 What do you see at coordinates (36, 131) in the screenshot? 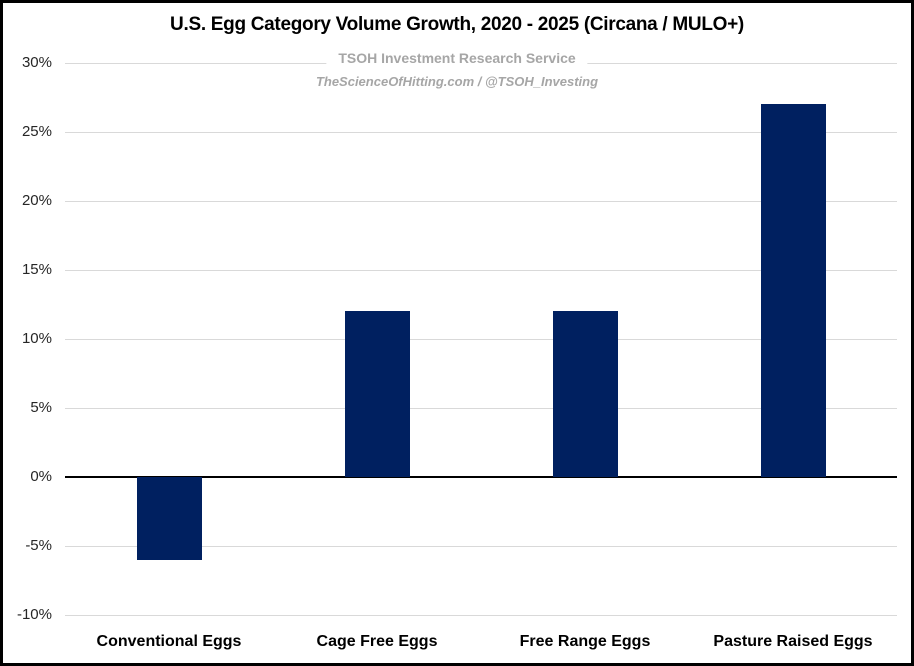
I see `y-axis-tick-label: 25%` at bounding box center [36, 131].